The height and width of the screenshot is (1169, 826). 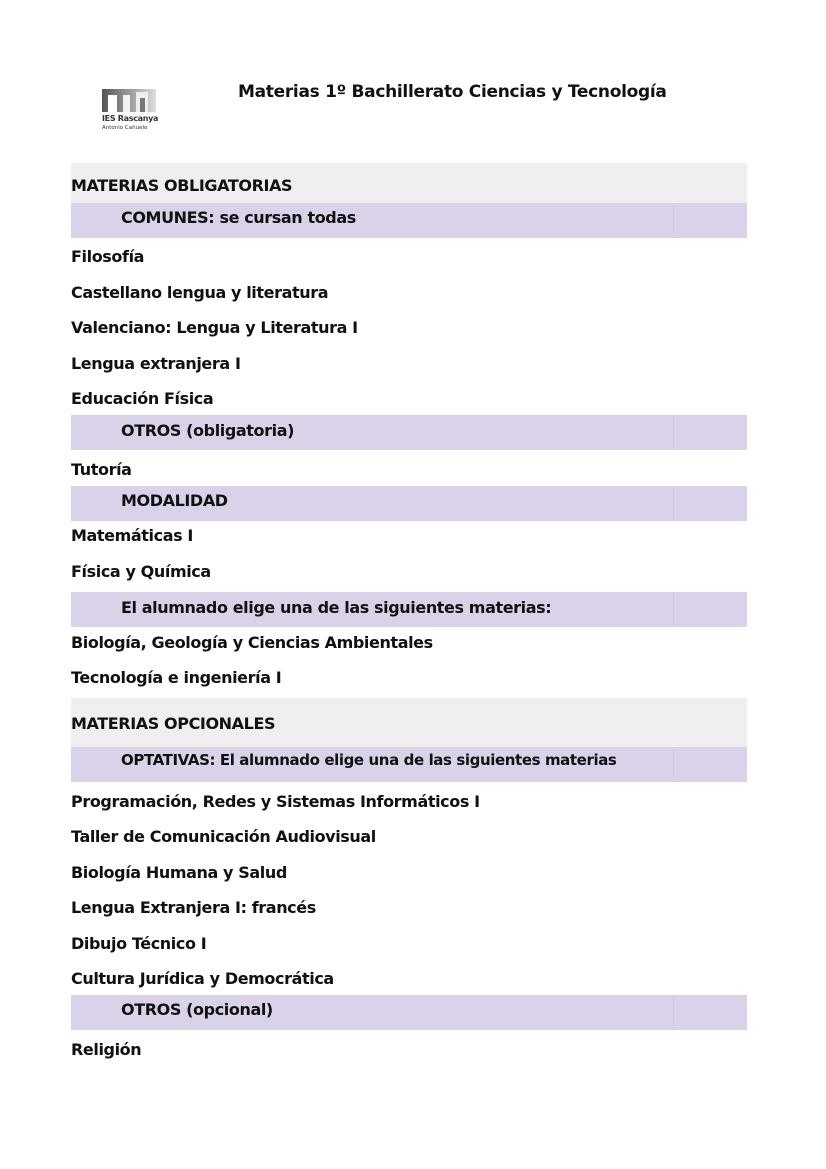 I want to click on subject-item: Física y Química, so click(x=141, y=571).